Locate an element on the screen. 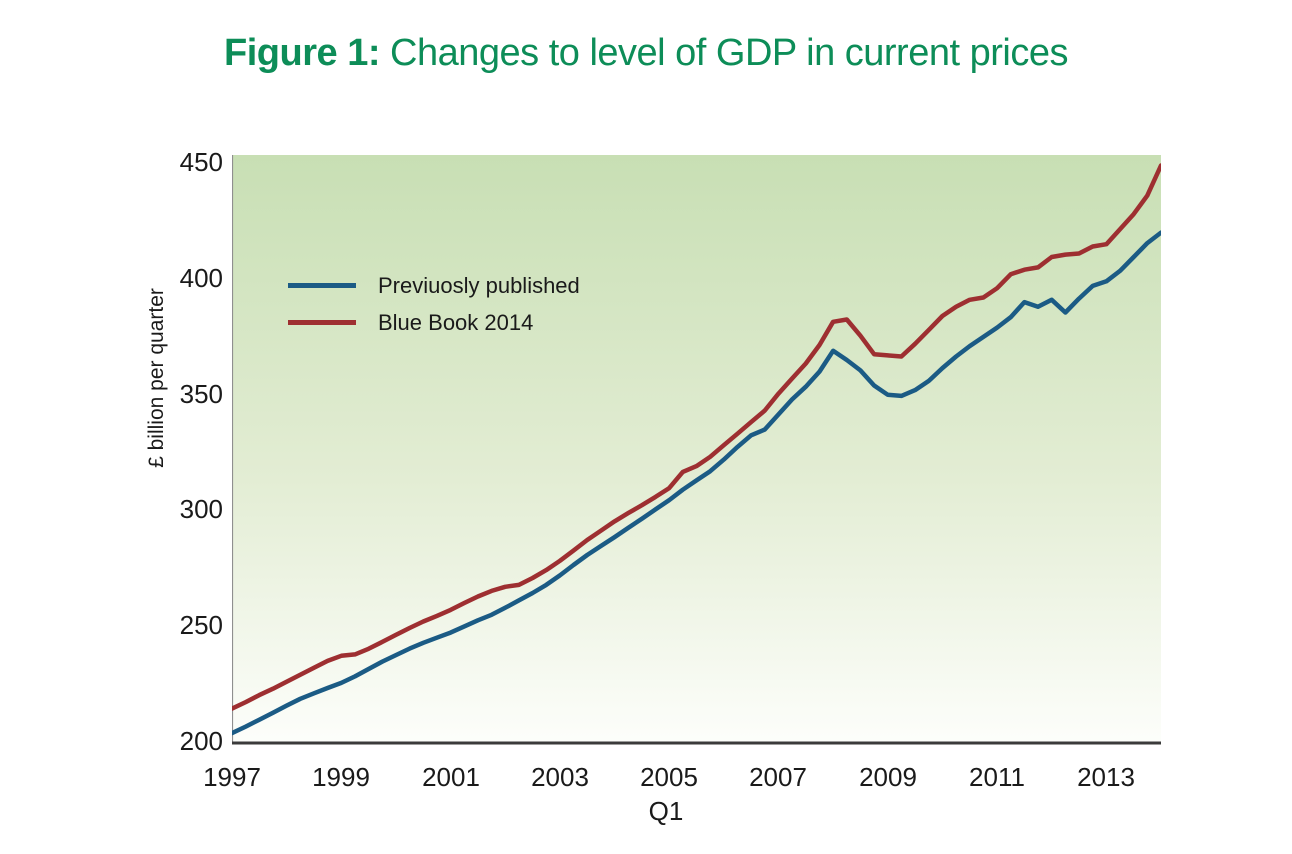  x-tick-label: 2003 is located at coordinates (560, 777).